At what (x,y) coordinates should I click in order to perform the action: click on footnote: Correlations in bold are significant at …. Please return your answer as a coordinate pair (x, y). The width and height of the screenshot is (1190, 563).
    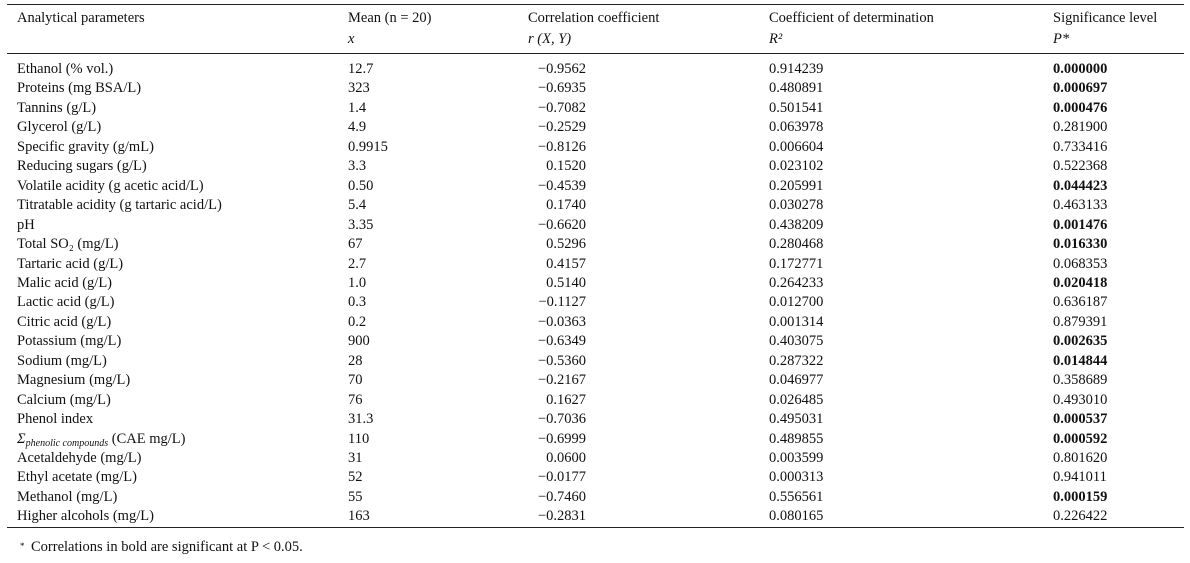
    Looking at the image, I should click on (167, 547).